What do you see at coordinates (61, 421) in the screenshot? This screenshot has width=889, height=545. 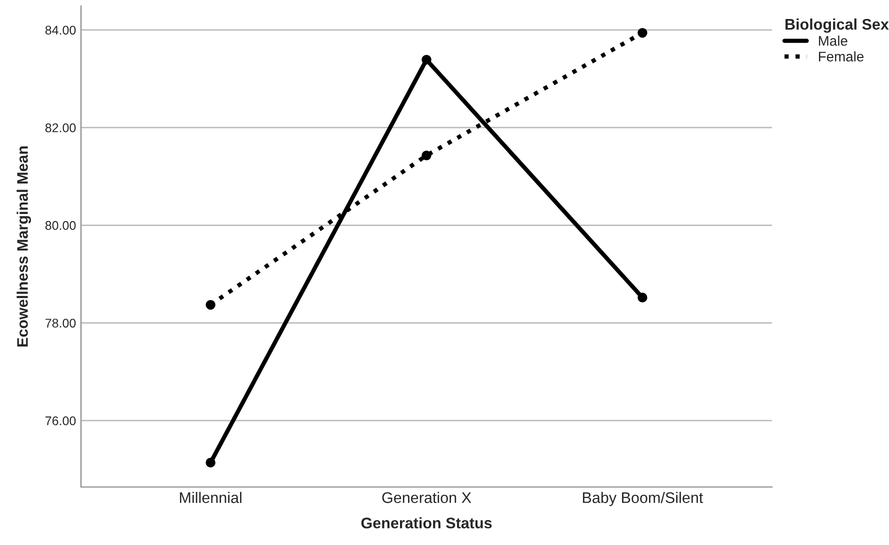 I see `y-tick-label: 76.00` at bounding box center [61, 421].